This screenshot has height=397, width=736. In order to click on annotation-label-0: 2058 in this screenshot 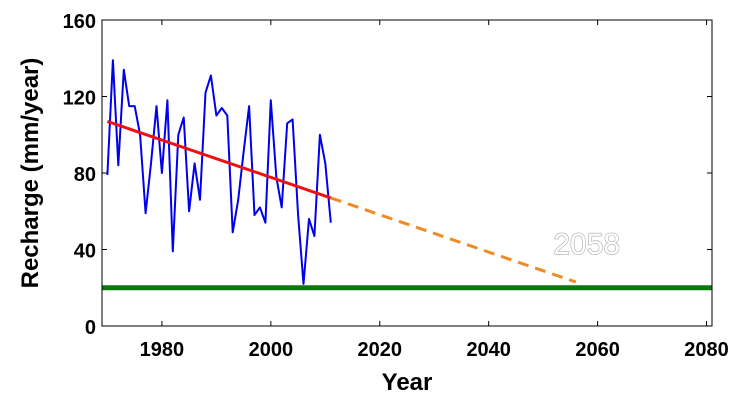, I will do `click(586, 244)`.